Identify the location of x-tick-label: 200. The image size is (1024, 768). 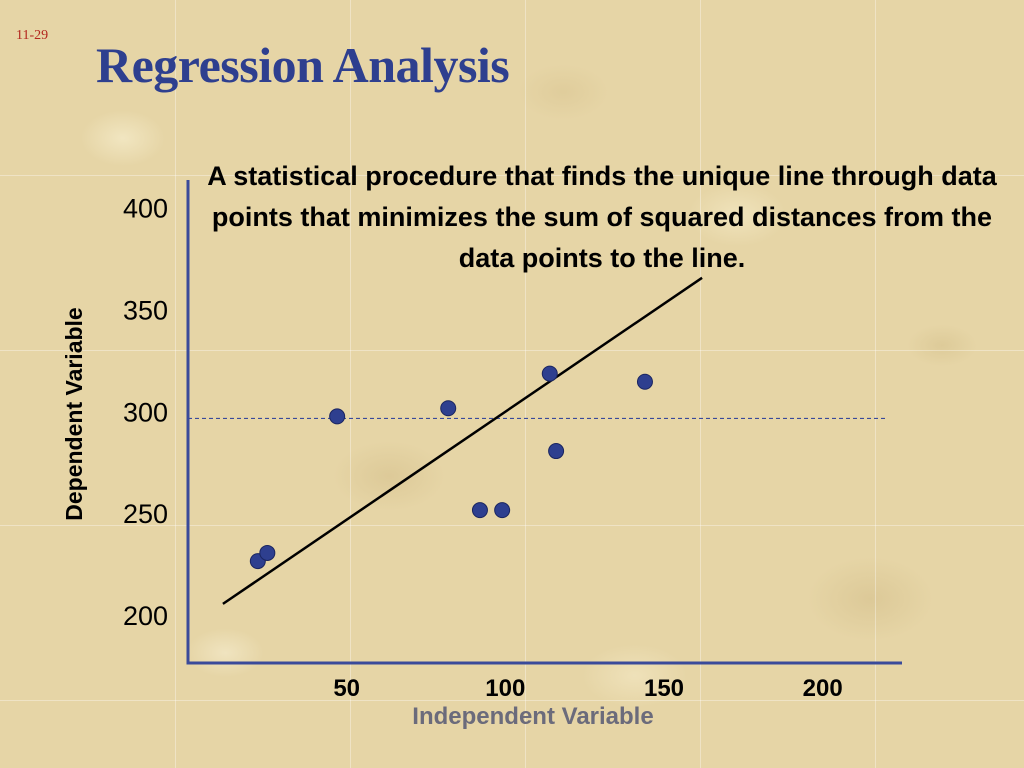
(823, 688).